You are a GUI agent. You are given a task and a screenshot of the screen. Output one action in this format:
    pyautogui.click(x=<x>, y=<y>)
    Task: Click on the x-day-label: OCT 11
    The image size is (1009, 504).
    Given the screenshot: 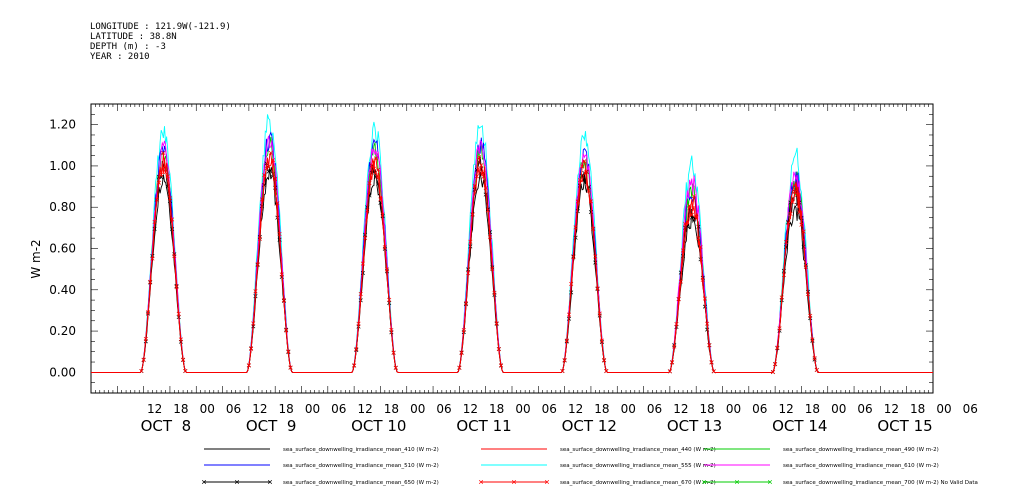 What is the action you would take?
    pyautogui.click(x=483, y=426)
    